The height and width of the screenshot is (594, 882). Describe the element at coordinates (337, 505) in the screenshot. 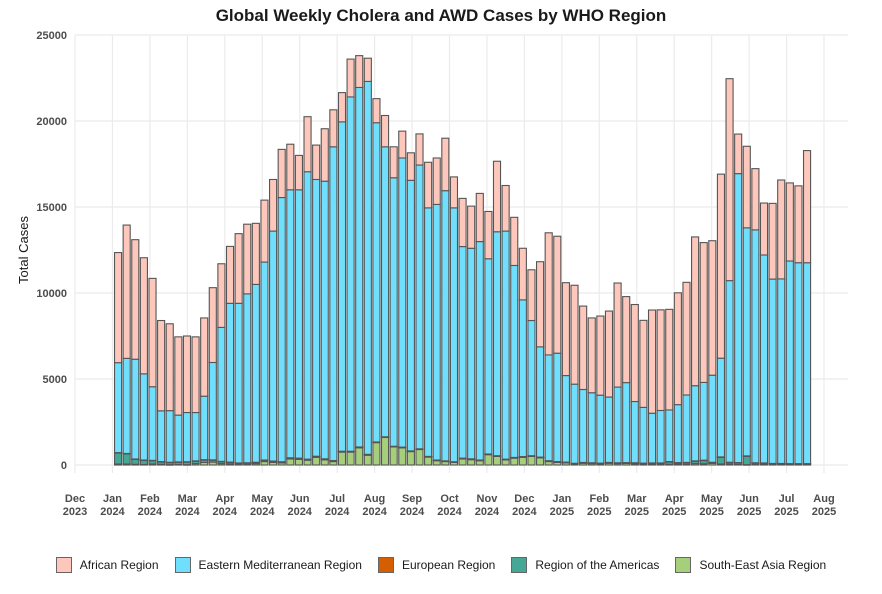

I see `x-tick-label: Jul 2024` at that location.